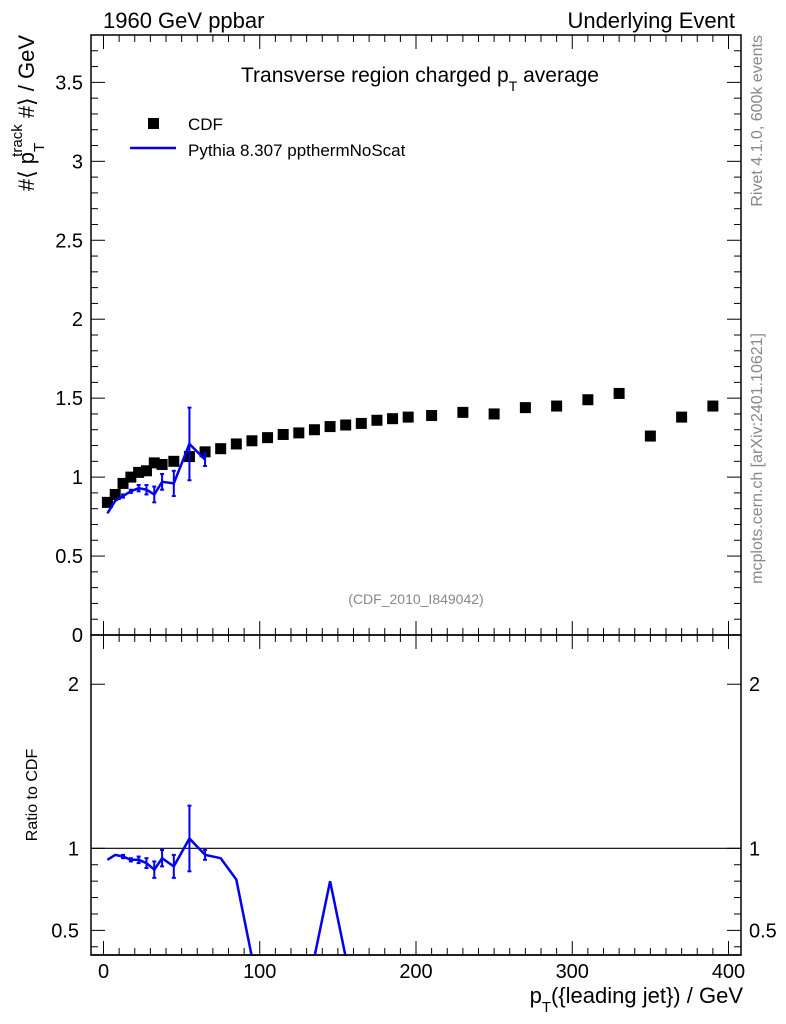 This screenshot has height=1024, width=786. I want to click on chart-title-sub: T, so click(513, 86).